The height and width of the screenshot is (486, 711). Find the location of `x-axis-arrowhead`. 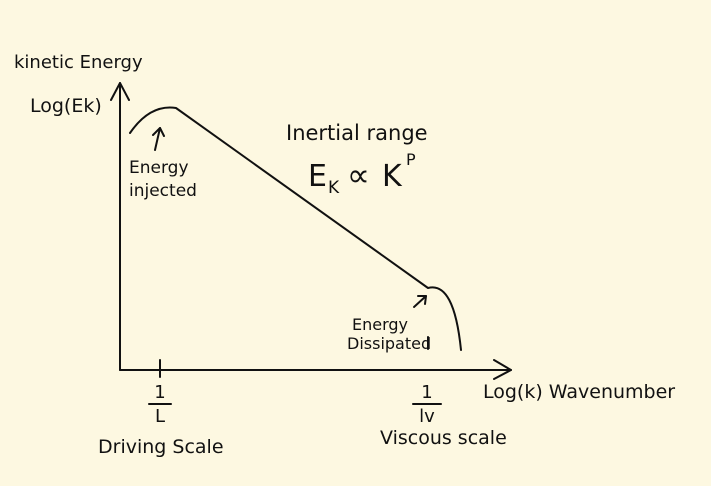

x-axis-arrowhead is located at coordinates (502, 369).